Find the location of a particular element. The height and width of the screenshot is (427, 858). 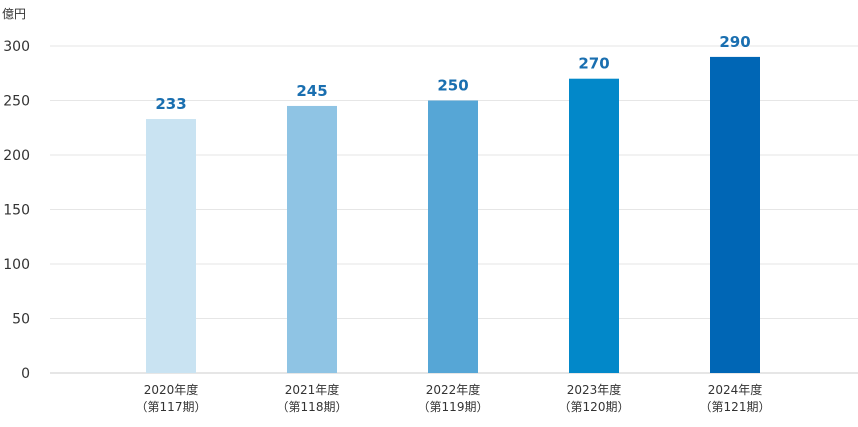

x-tick-label: 2024年度 is located at coordinates (735, 389).